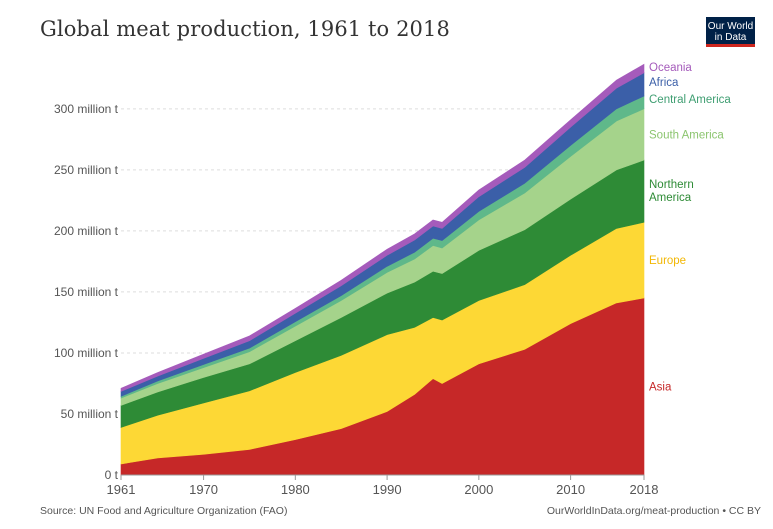  Describe the element at coordinates (730, 26) in the screenshot. I see `logo-line-1: Our World` at that location.